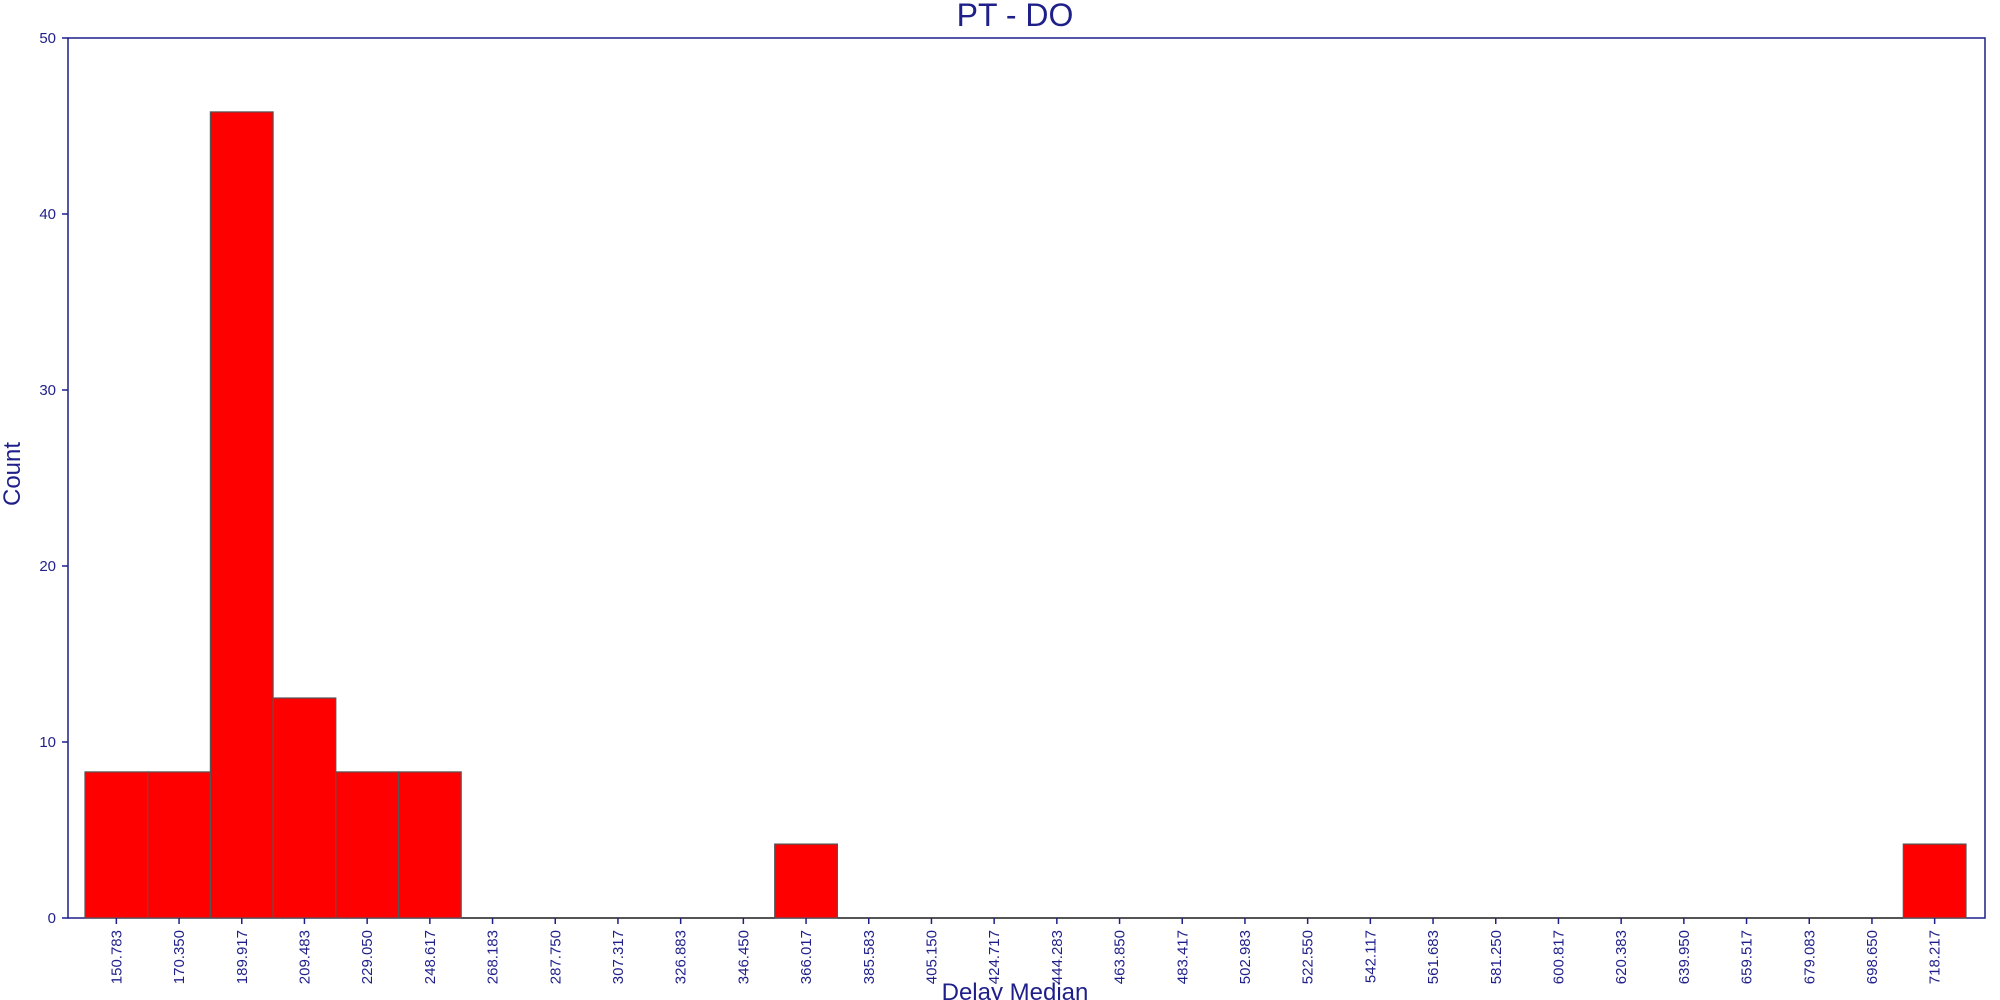 This screenshot has width=2000, height=1000. I want to click on x-tick-label-18: 502.983, so click(1245, 957).